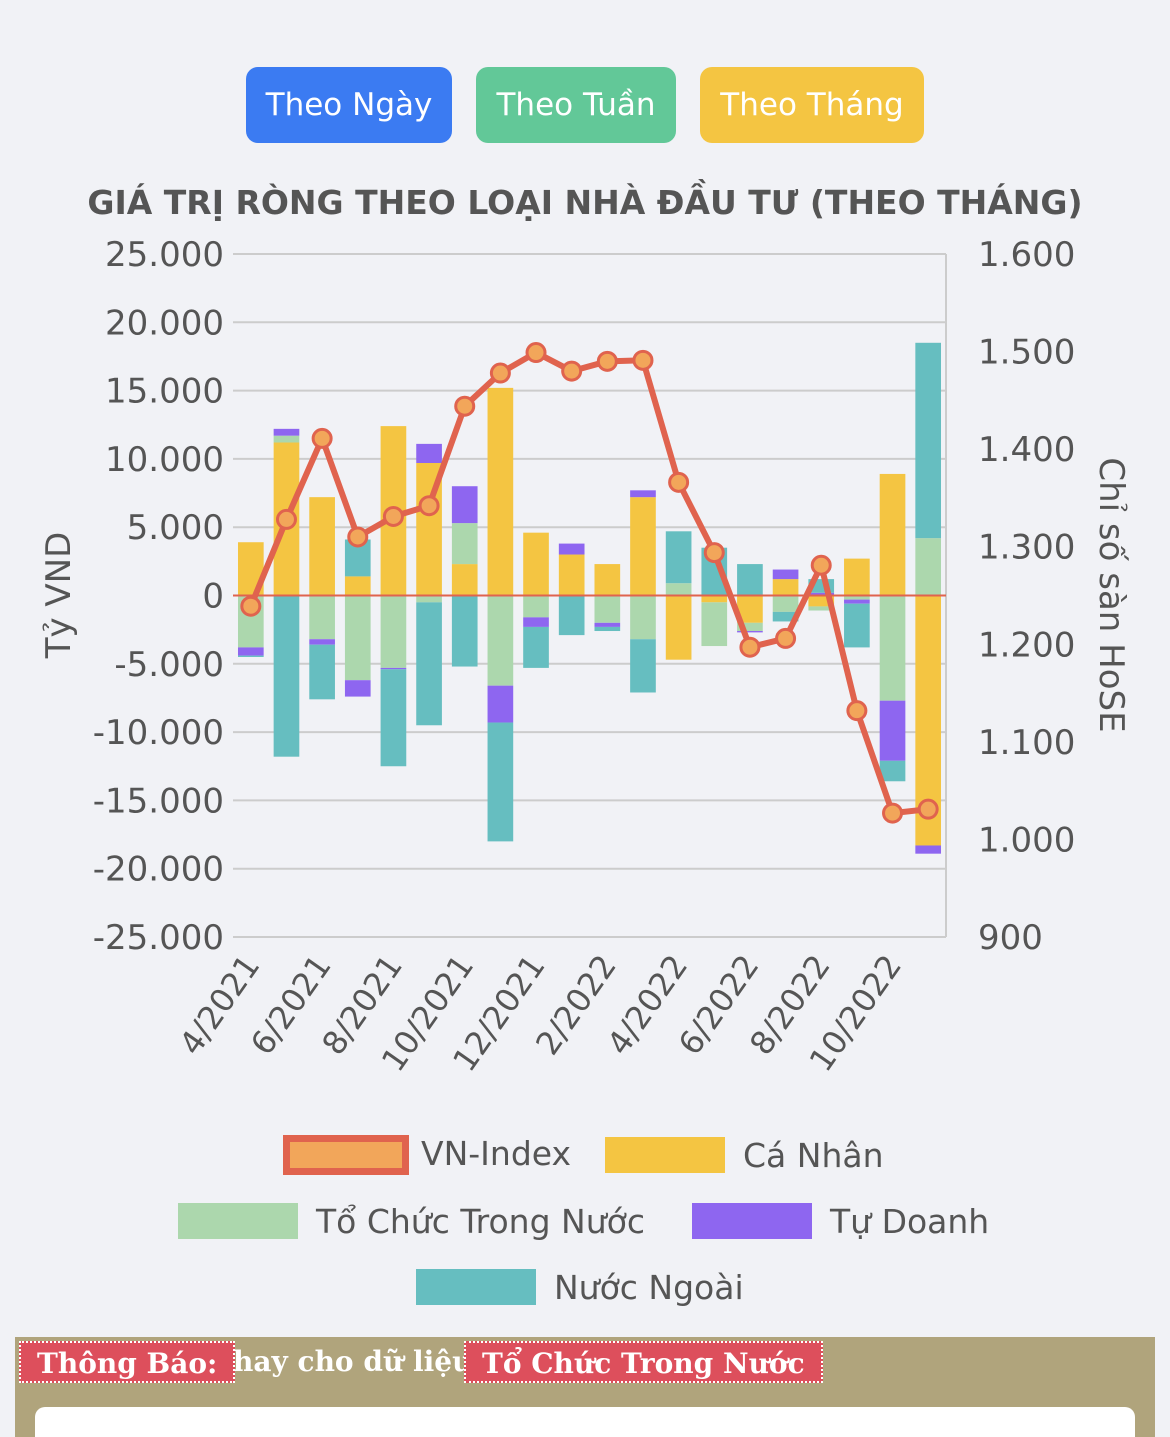 The image size is (1170, 1437). What do you see at coordinates (59, 596) in the screenshot?
I see `y-axis-title: Tỷ VND` at bounding box center [59, 596].